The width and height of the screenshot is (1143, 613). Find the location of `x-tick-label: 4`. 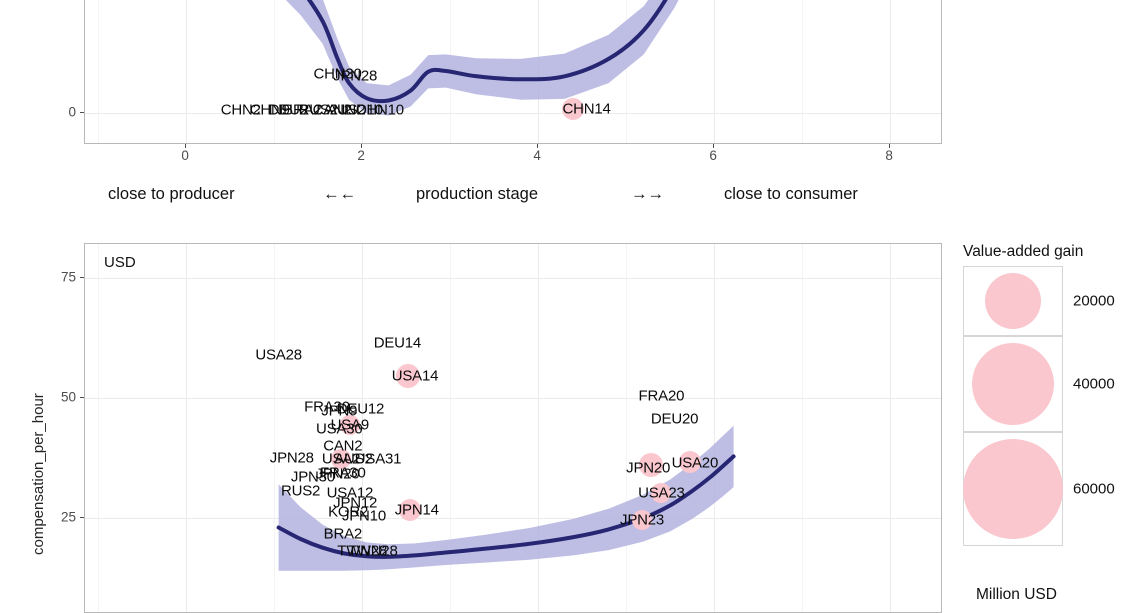

x-tick-label: 4 is located at coordinates (537, 155).